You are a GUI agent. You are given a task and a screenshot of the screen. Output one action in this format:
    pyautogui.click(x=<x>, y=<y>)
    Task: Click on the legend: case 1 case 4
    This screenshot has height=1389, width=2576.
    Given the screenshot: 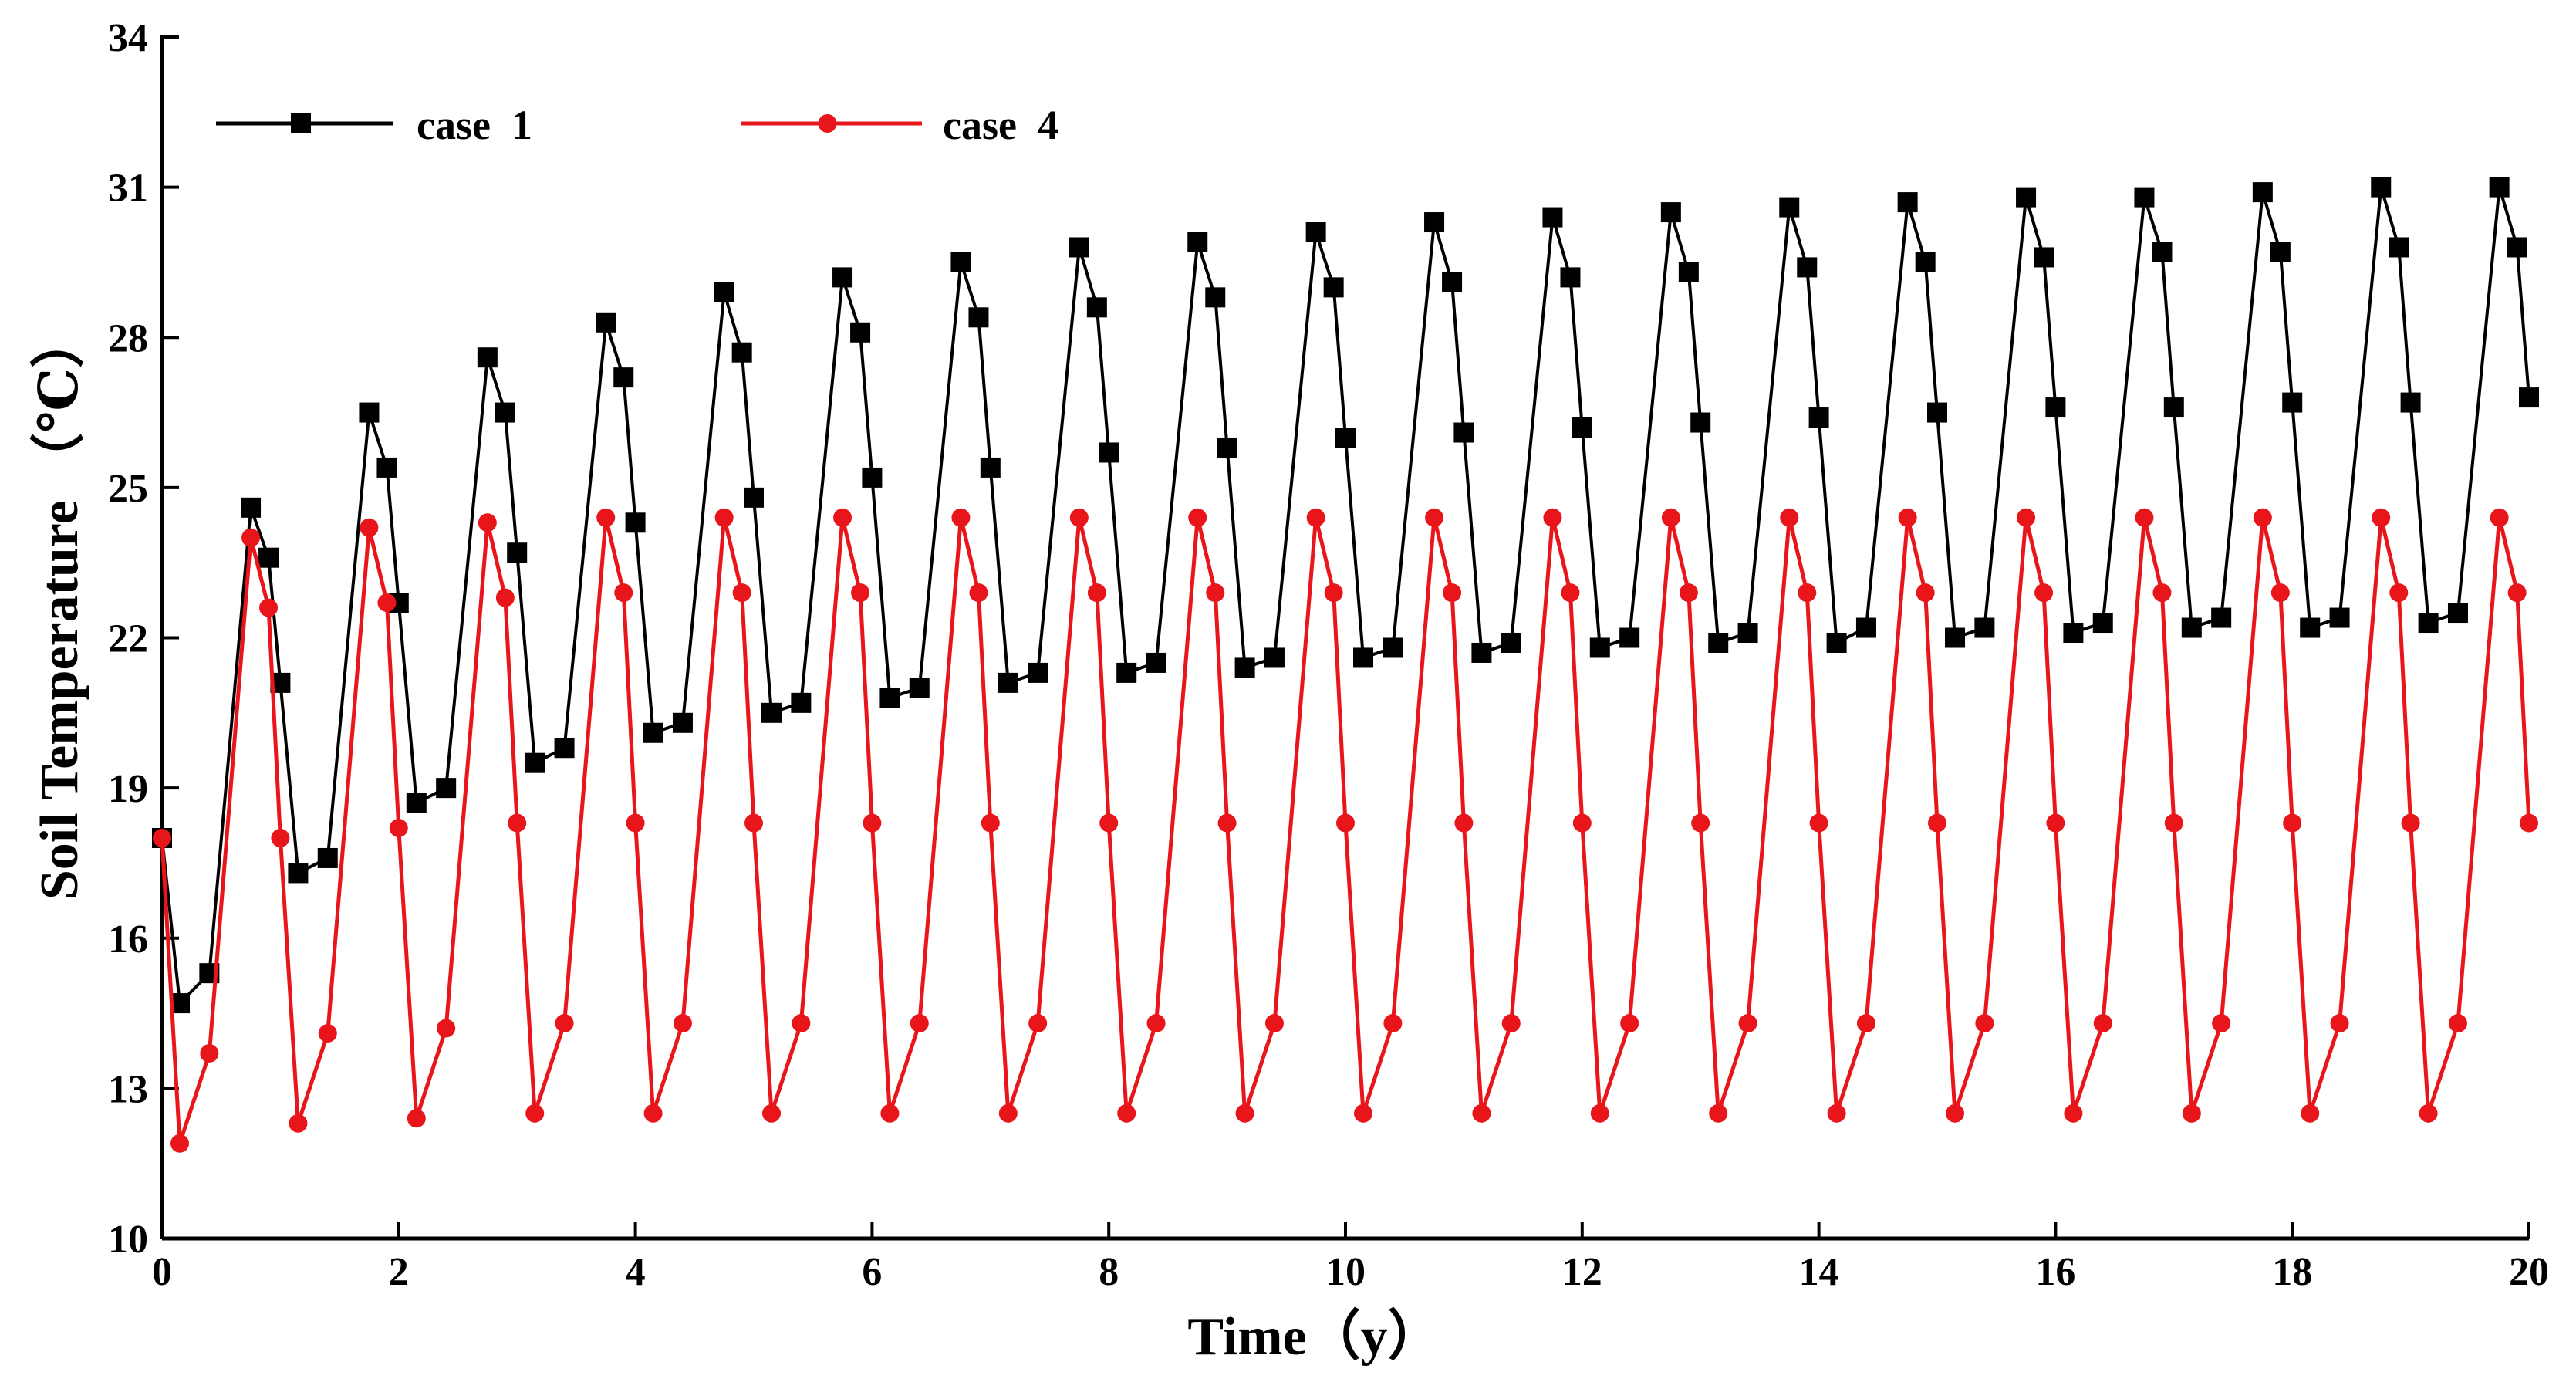 What is the action you would take?
    pyautogui.click(x=637, y=125)
    